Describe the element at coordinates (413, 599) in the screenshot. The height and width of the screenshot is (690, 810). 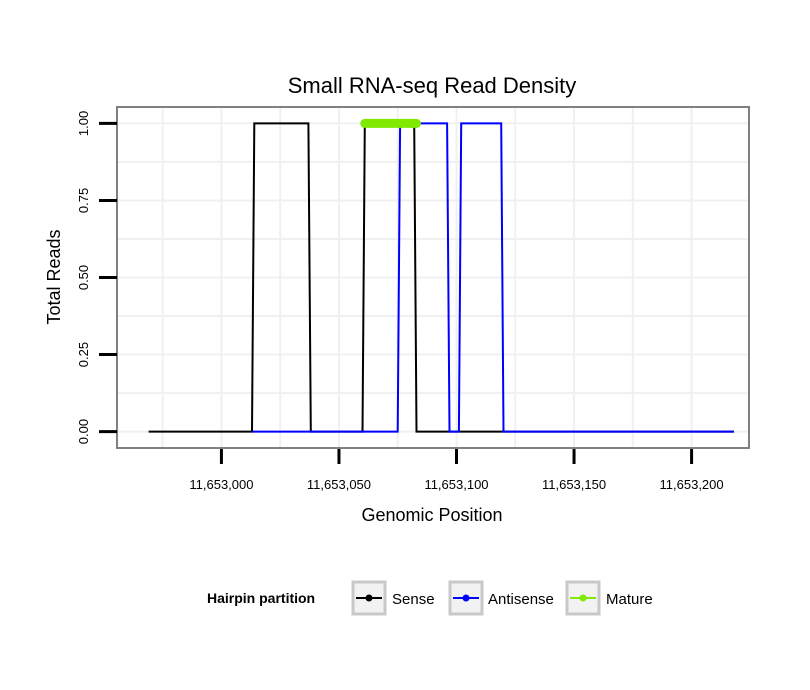
I see `legend-label-sense: Sense` at that location.